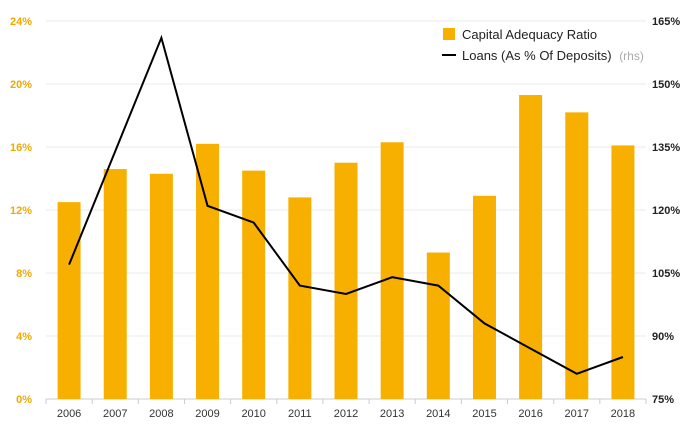 The width and height of the screenshot is (700, 433). I want to click on x-tick-label: 2010, so click(253, 414).